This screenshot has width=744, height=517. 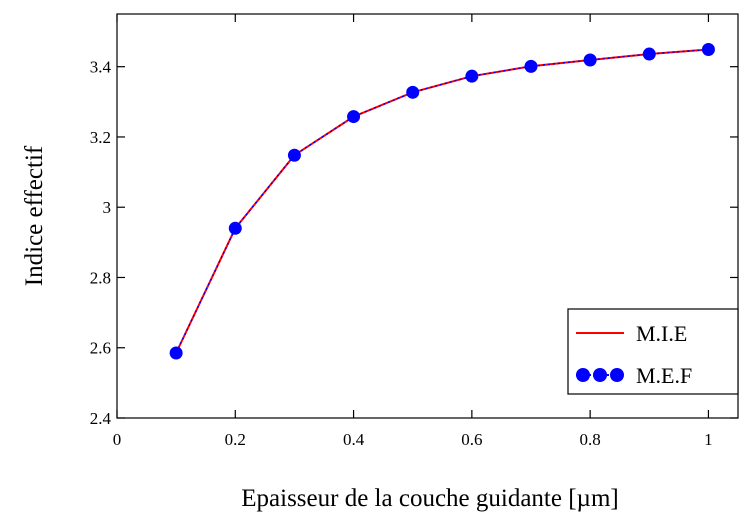 What do you see at coordinates (661, 333) in the screenshot?
I see `legend-label-mie: M.I.E` at bounding box center [661, 333].